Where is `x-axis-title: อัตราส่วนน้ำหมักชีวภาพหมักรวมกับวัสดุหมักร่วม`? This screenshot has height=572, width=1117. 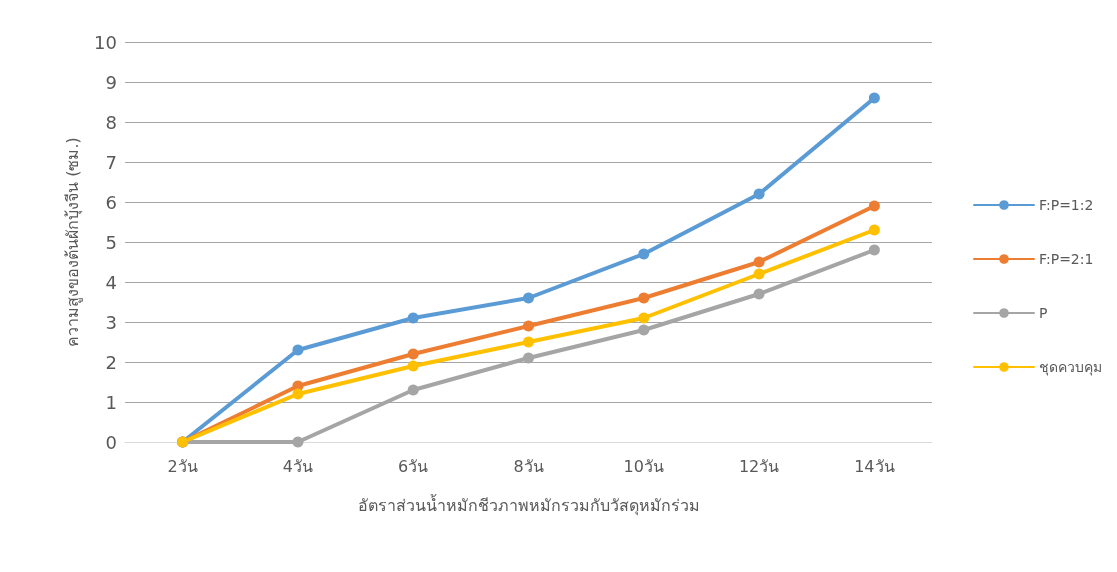 x-axis-title: อัตราส่วนน้ำหมักชีวภาพหมักรวมกับวัสดุหมักร่วม is located at coordinates (528, 504).